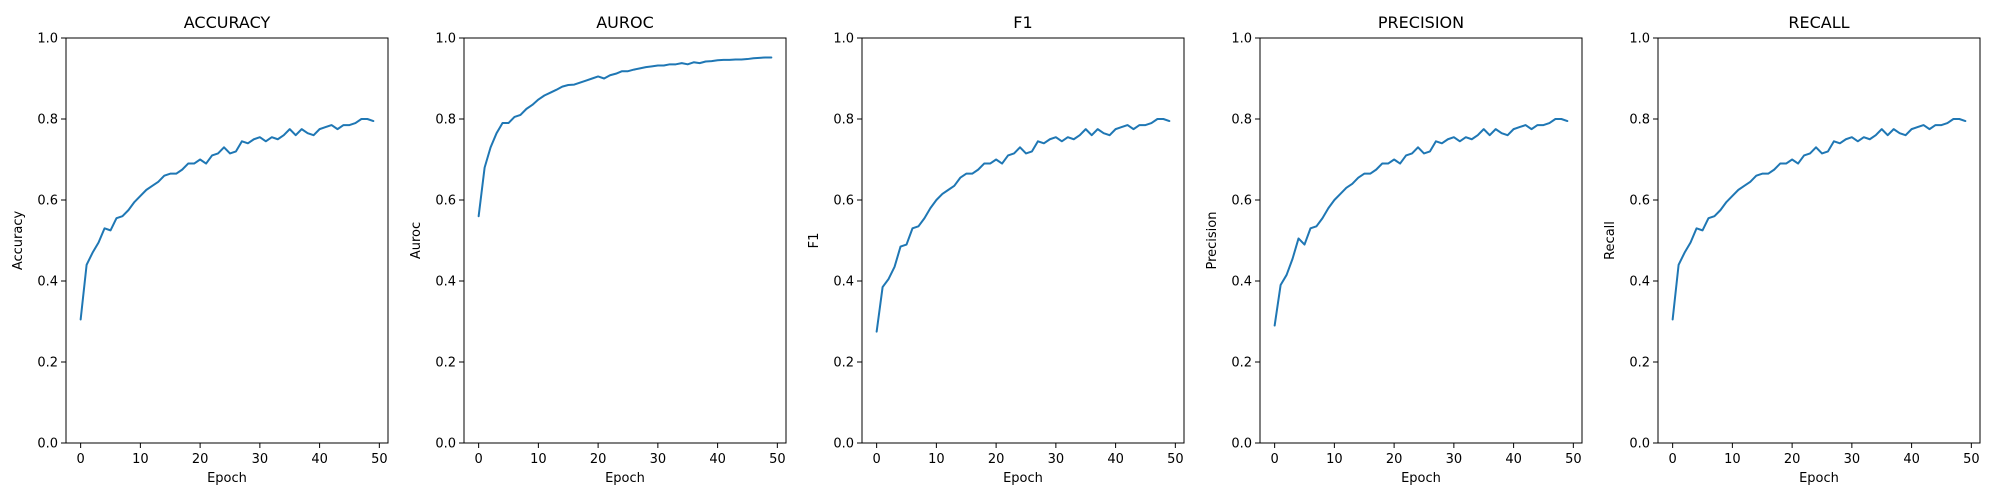 The width and height of the screenshot is (2000, 500). What do you see at coordinates (814, 241) in the screenshot?
I see `y-axis-label: F1` at bounding box center [814, 241].